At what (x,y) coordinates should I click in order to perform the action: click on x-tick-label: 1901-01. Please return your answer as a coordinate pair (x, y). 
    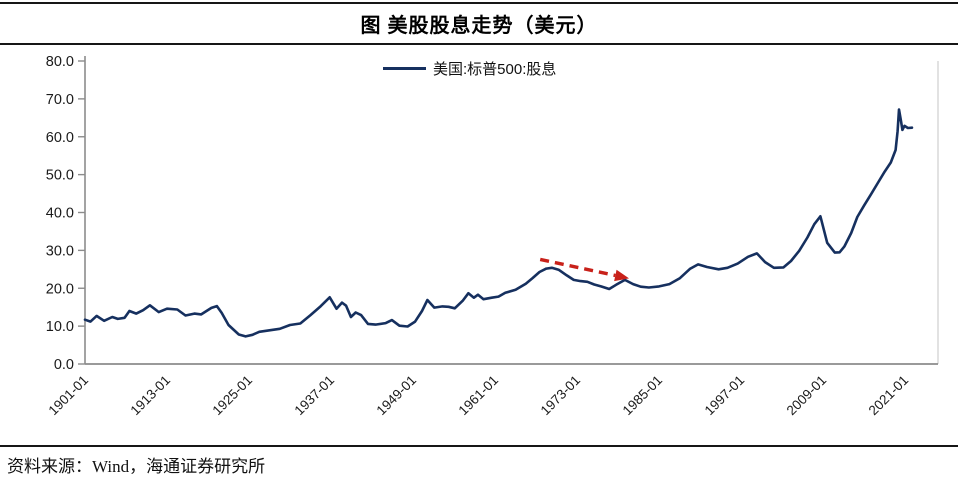
    Looking at the image, I should click on (68, 396).